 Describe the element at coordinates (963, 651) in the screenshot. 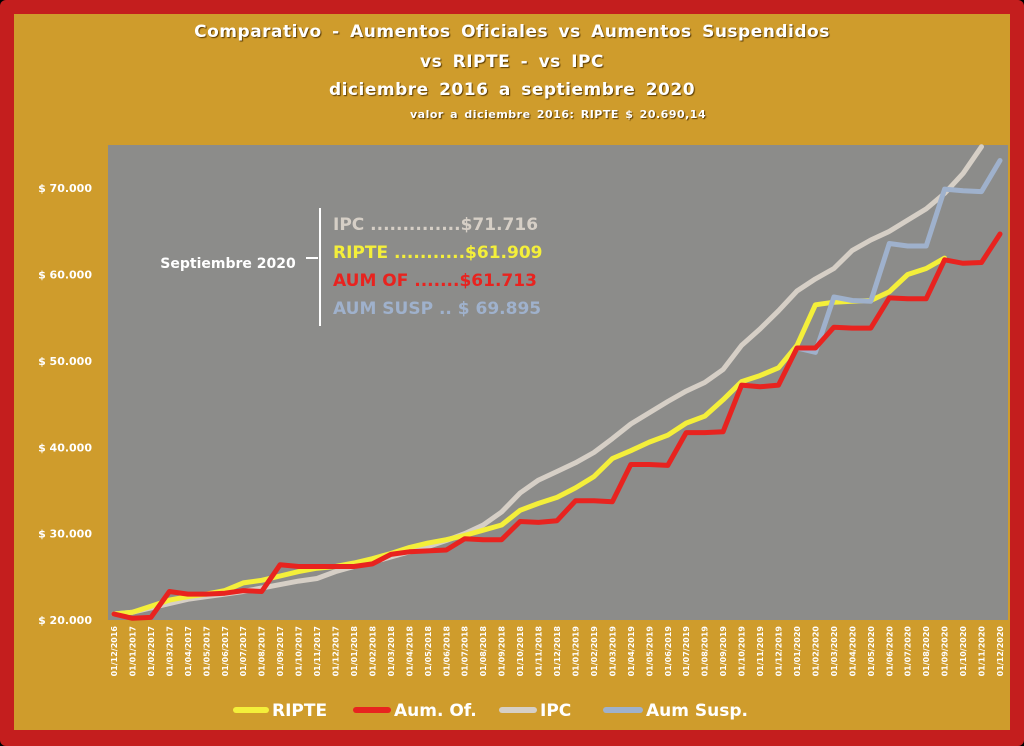

I see `x-tick-label: 01/10/2020` at that location.